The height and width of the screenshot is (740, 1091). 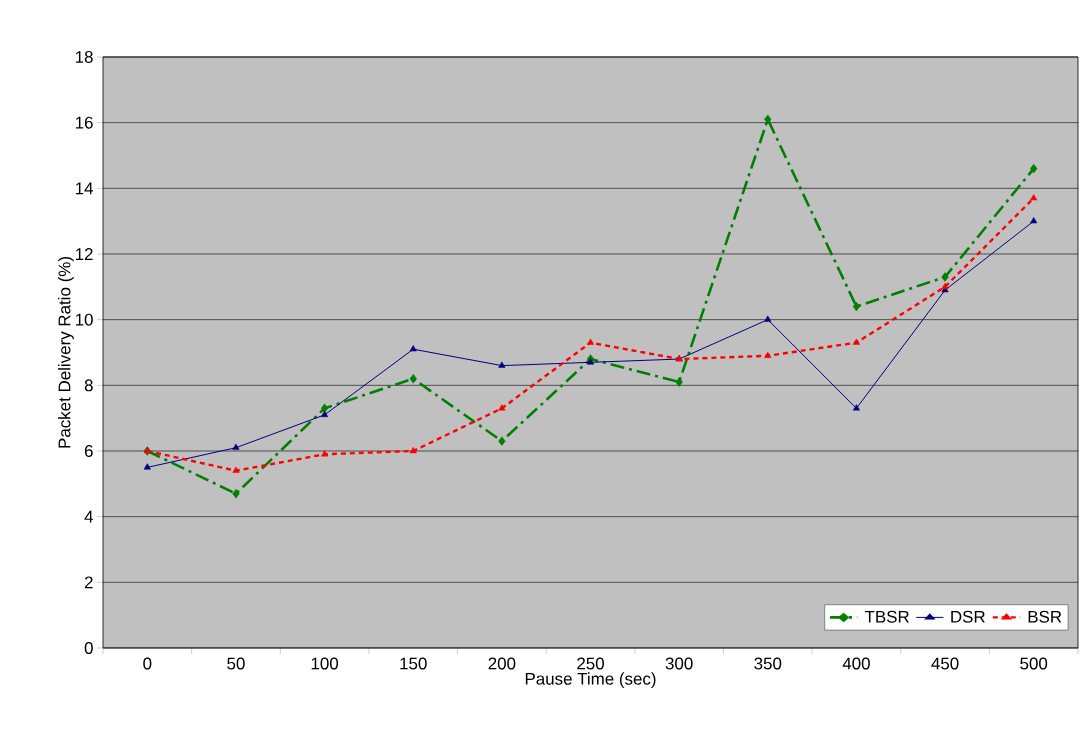 I want to click on y-tick-label: 8, so click(x=88, y=385).